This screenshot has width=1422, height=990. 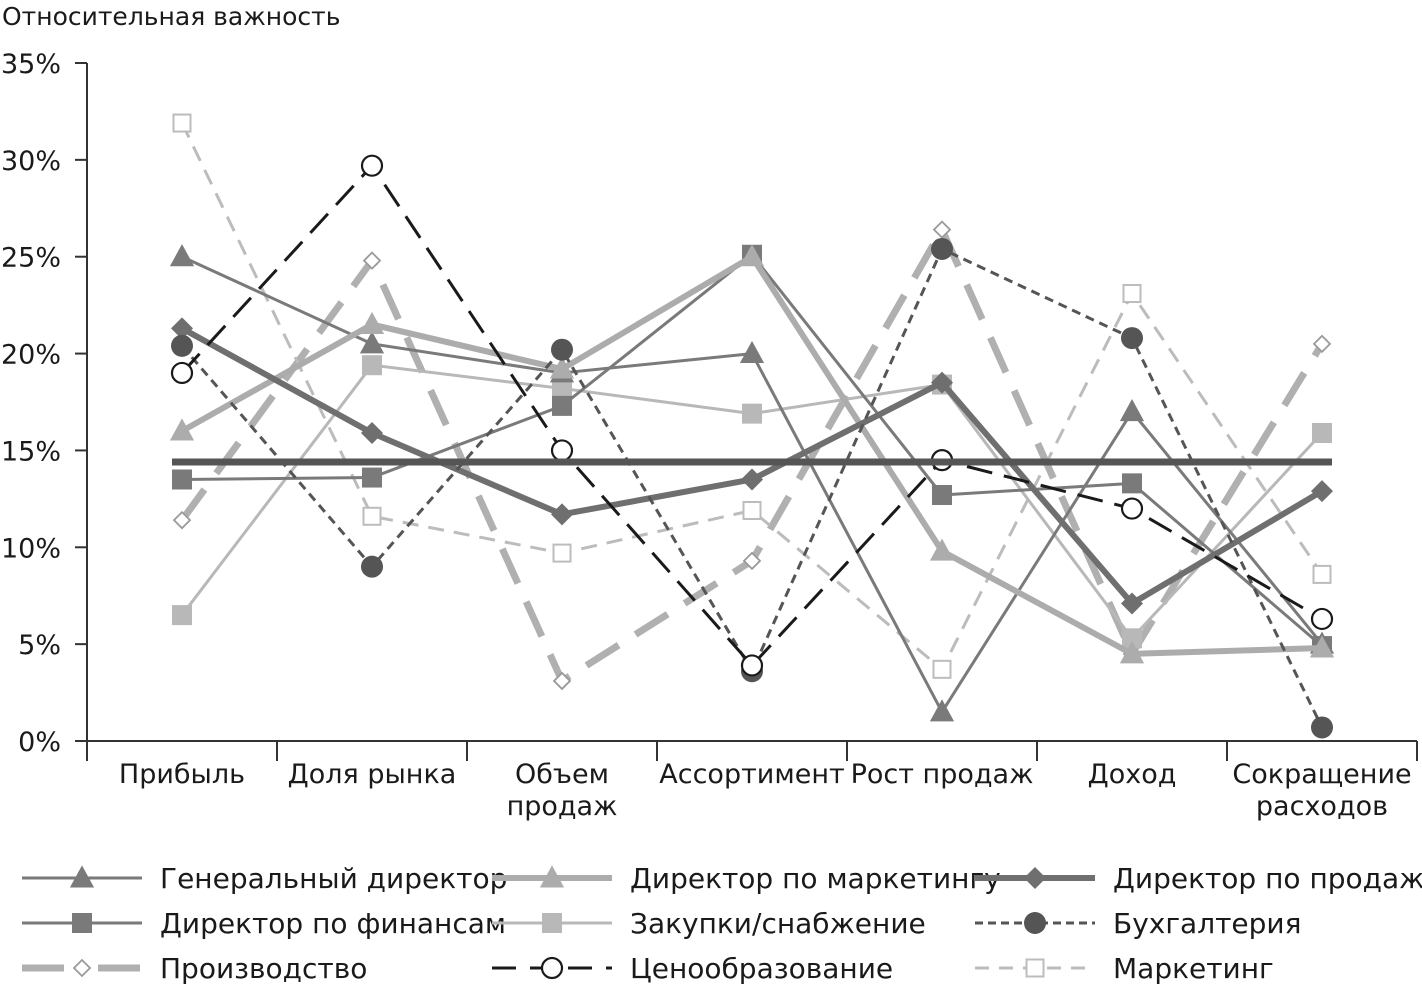 I want to click on y-tick-label: 30%, so click(x=31, y=161).